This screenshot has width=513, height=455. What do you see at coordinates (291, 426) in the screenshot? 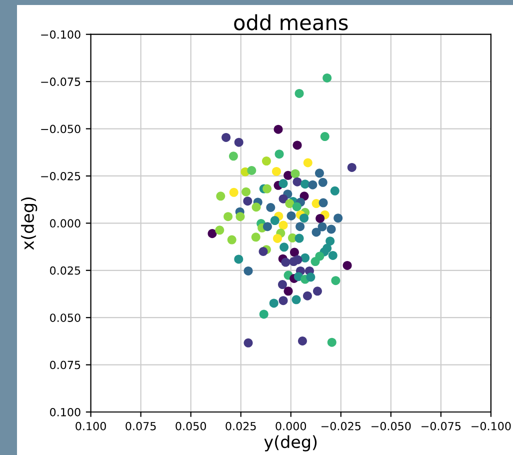
I see `x-tick-label: 0.000` at bounding box center [291, 426].